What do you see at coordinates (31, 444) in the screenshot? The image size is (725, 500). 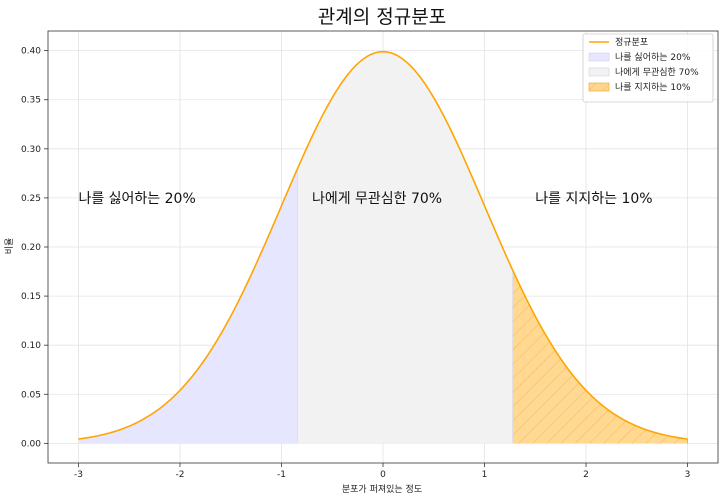 I see `y-tick-label: 0.00` at bounding box center [31, 444].